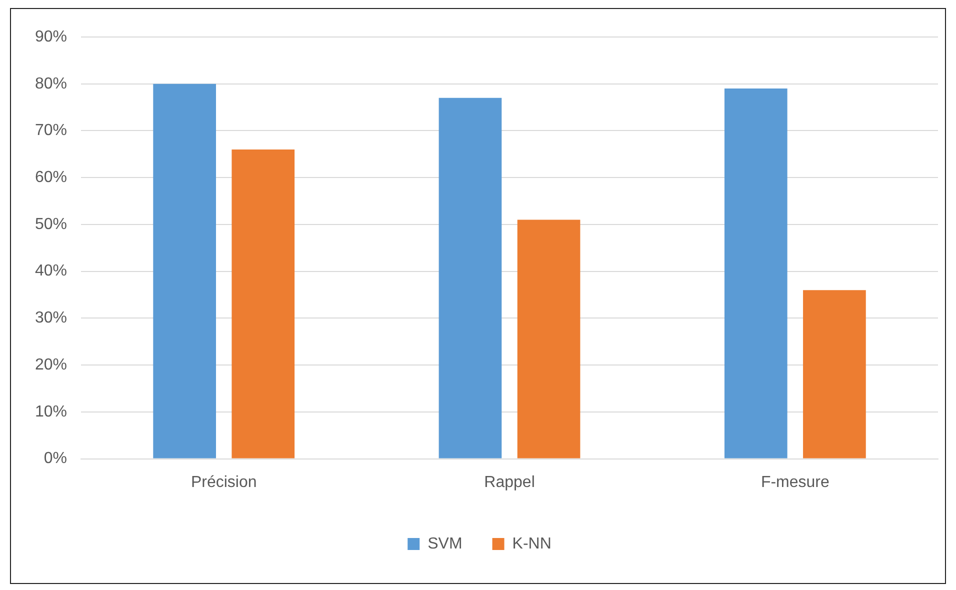 The height and width of the screenshot is (590, 956). What do you see at coordinates (51, 271) in the screenshot?
I see `y-tick-label: 40%` at bounding box center [51, 271].